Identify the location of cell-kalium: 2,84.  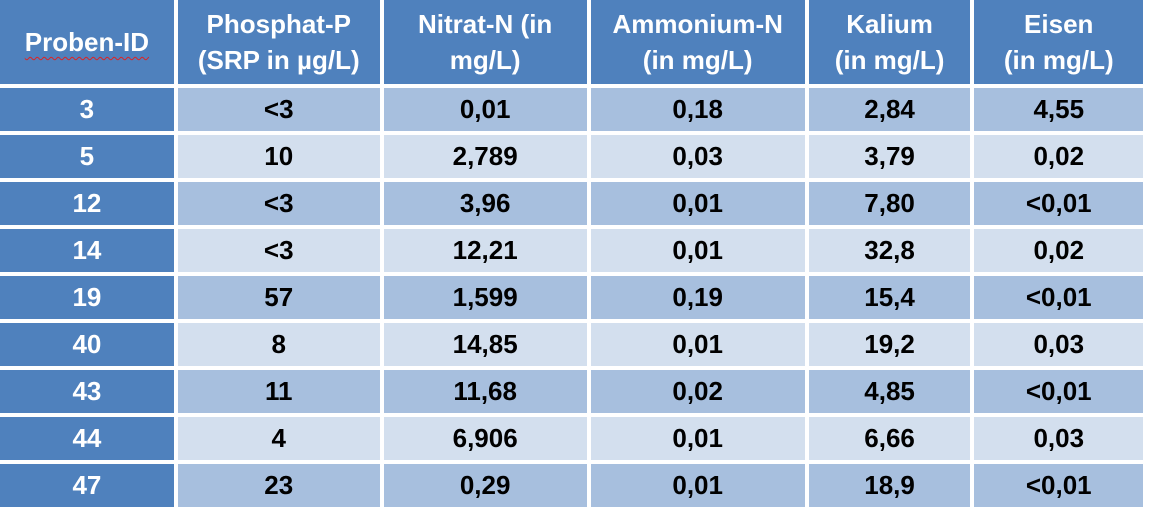
(889, 109).